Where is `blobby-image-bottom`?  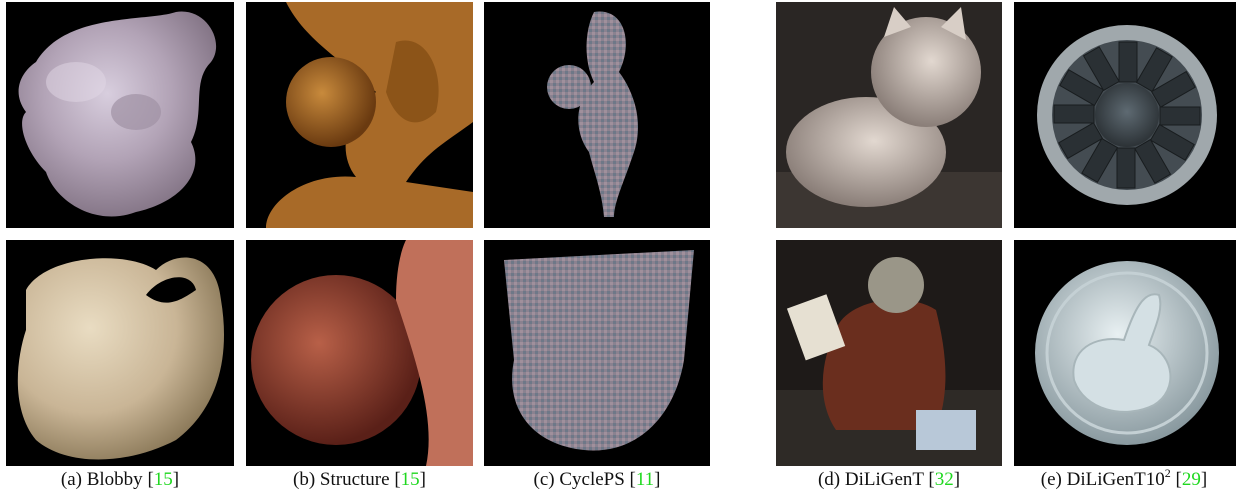 blobby-image-bottom is located at coordinates (120, 353).